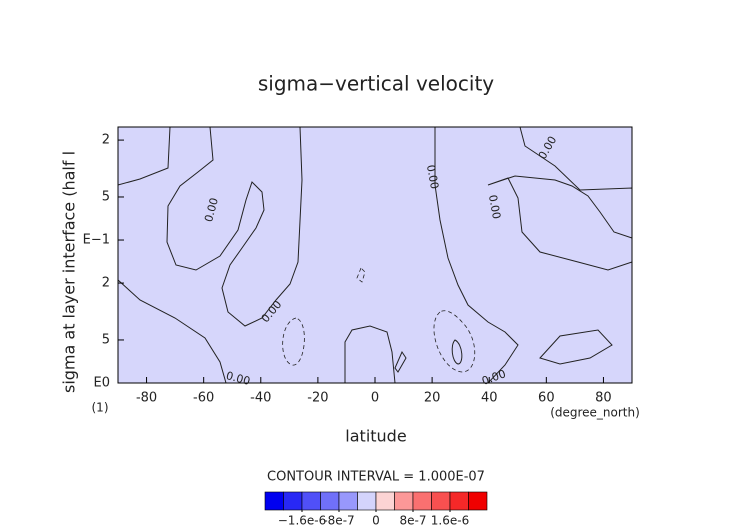 This screenshot has height=532, width=752. I want to click on colorbar-tick-label: −1.6e-6, so click(302, 521).